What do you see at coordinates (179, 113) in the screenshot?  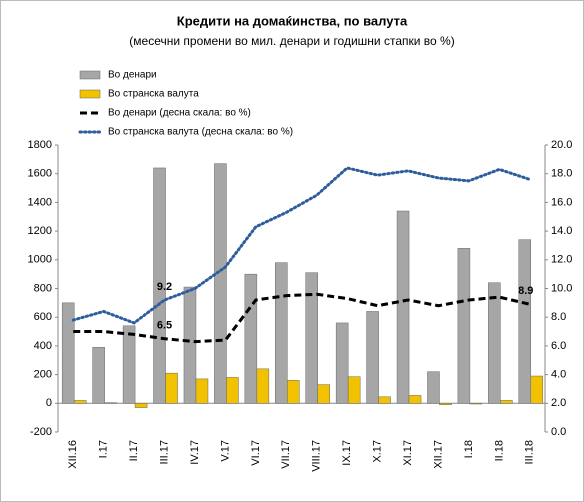 I see `legend-label: Во денари (десна скала: во %)` at bounding box center [179, 113].